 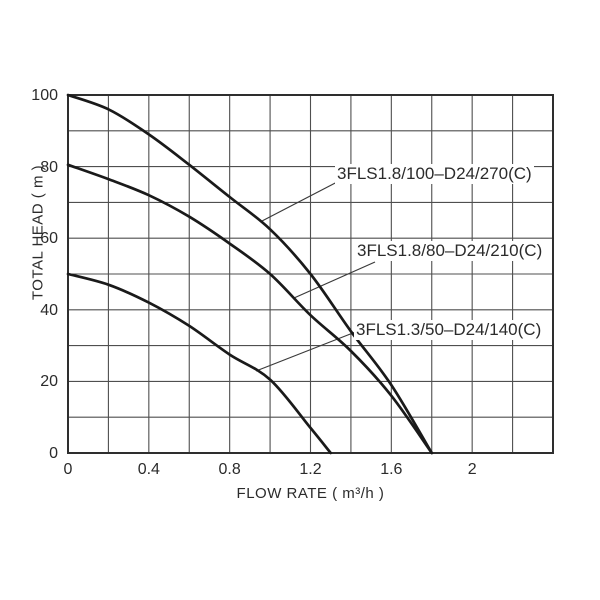 What do you see at coordinates (53, 453) in the screenshot?
I see `y-tick-label: 0` at bounding box center [53, 453].